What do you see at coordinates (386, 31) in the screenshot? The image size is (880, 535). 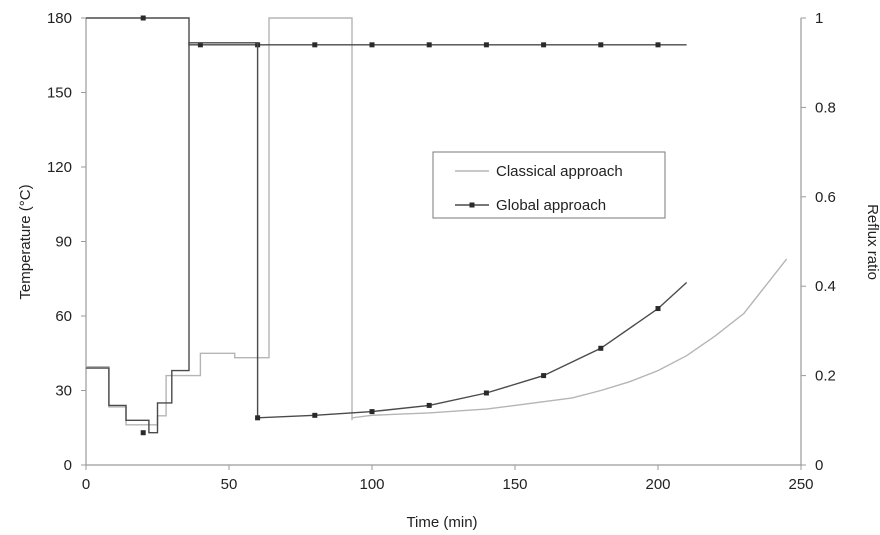 I see `series-line-global-approach` at bounding box center [386, 31].